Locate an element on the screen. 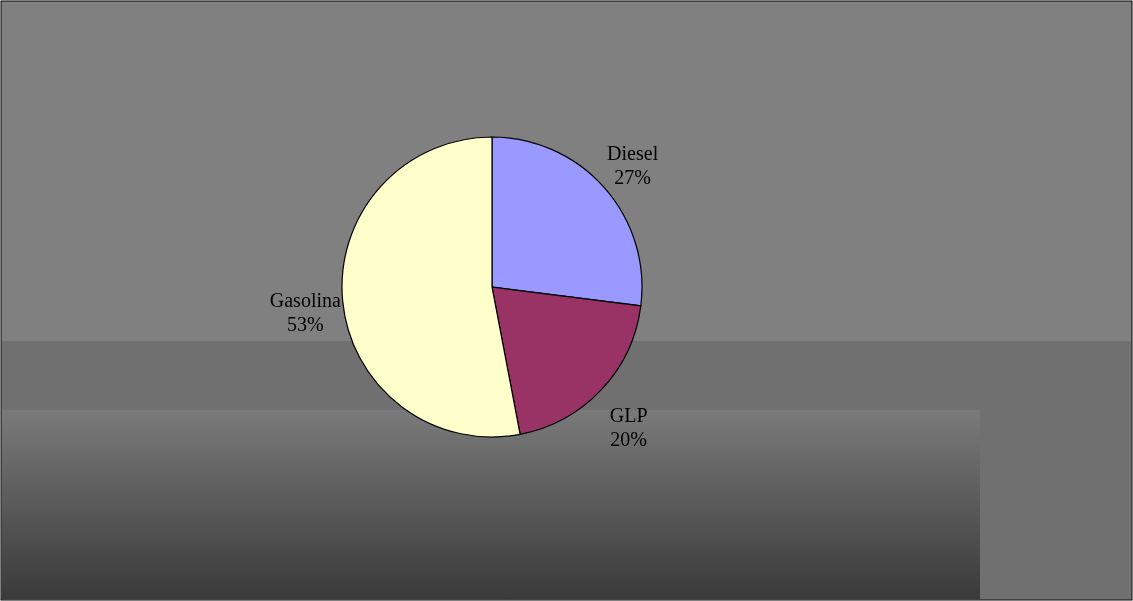 This screenshot has height=601, width=1133. data-label: 53% is located at coordinates (305, 324).